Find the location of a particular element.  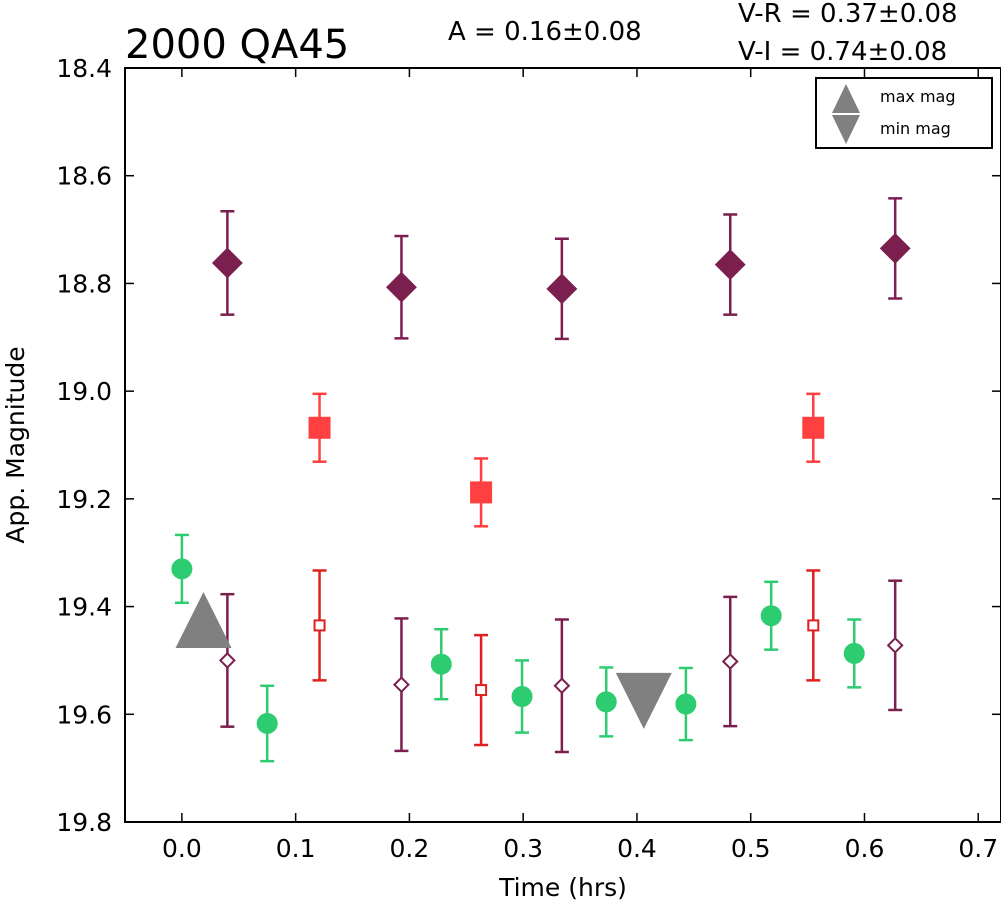

min-mag-marker is located at coordinates (643, 700).